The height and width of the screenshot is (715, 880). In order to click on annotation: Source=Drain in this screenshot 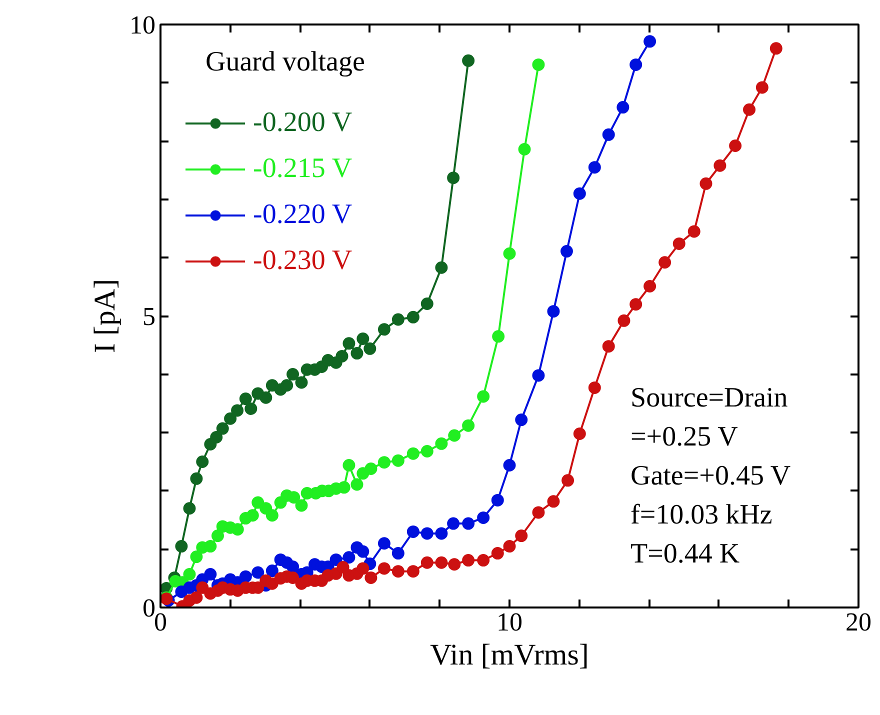, I will do `click(709, 398)`.